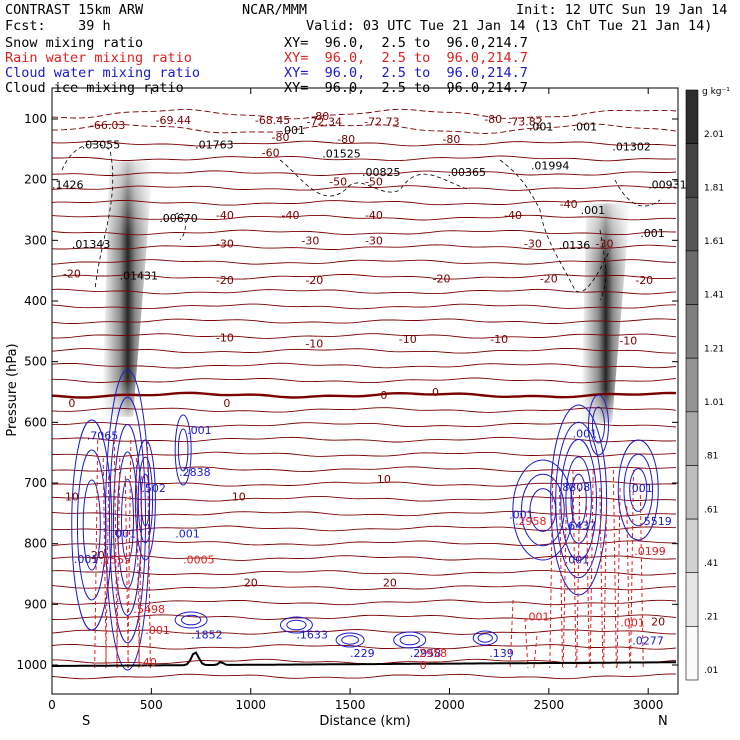 Image resolution: width=740 pixels, height=740 pixels. I want to click on extremum-label: .0277, so click(648, 641).